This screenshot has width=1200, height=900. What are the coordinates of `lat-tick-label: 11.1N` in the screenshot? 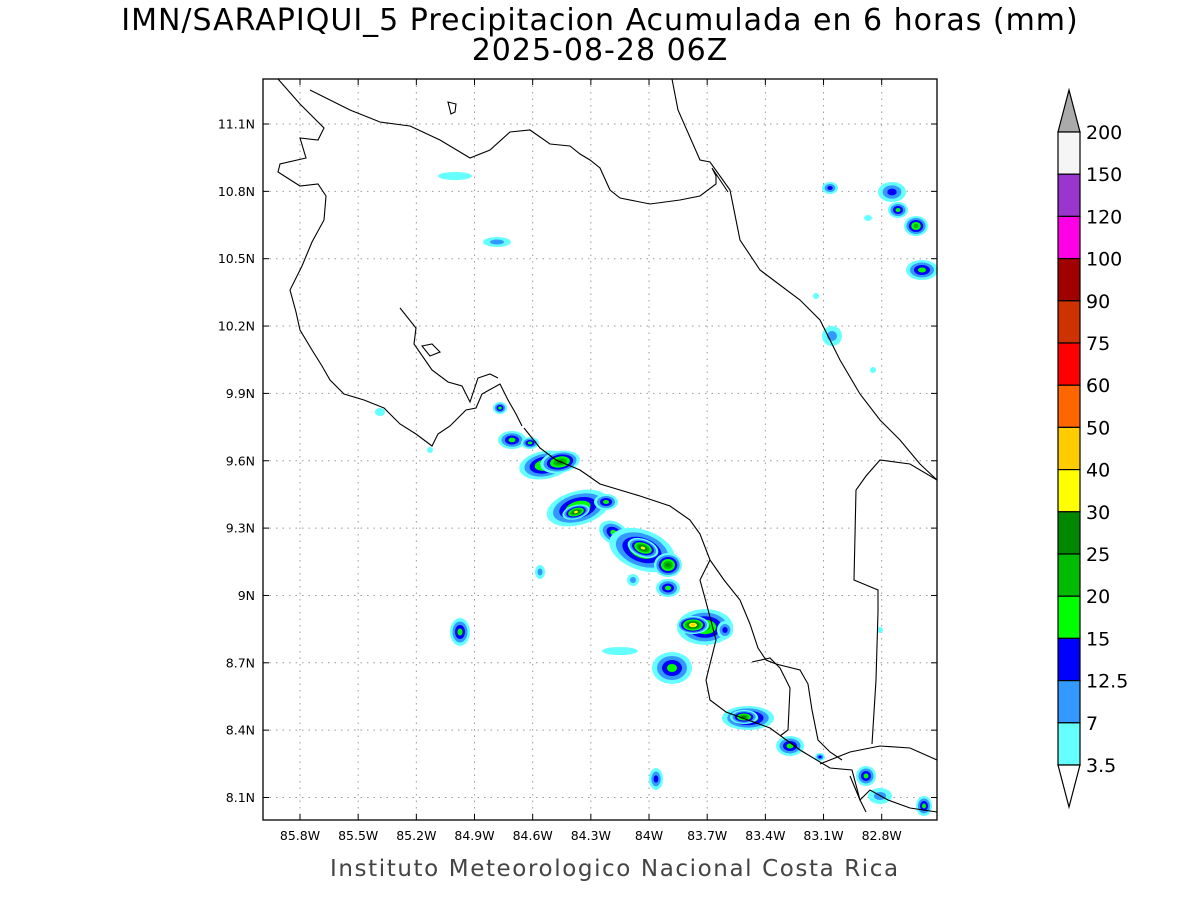 It's located at (236, 124).